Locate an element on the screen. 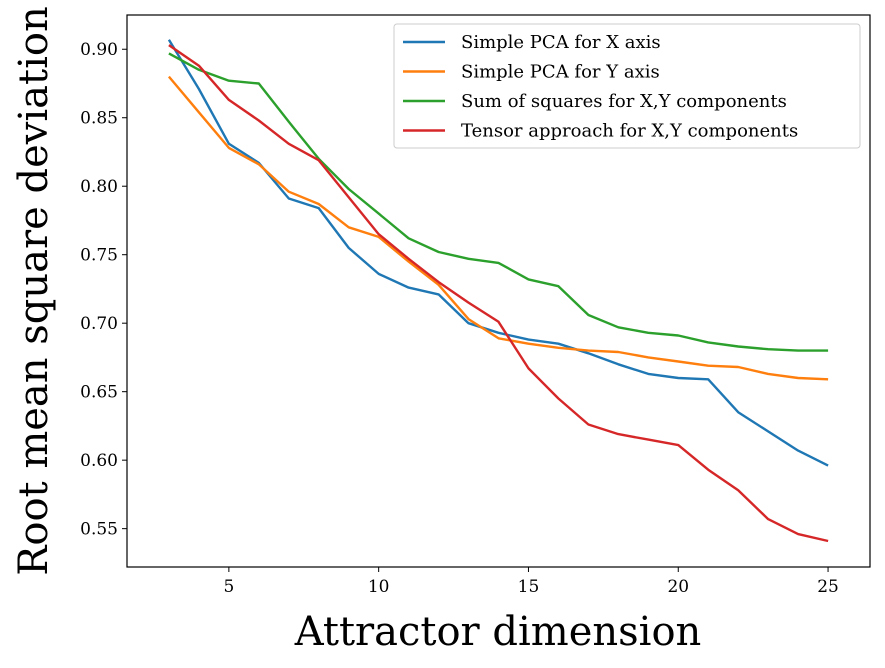  y-tick-label: 0.80 is located at coordinates (99, 187).